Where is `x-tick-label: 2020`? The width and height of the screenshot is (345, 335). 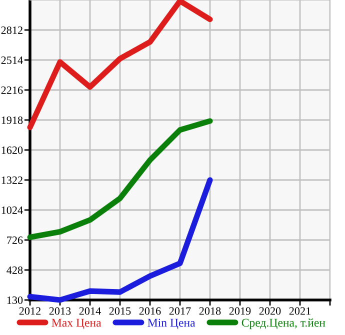 x-tick-label: 2020 is located at coordinates (270, 311).